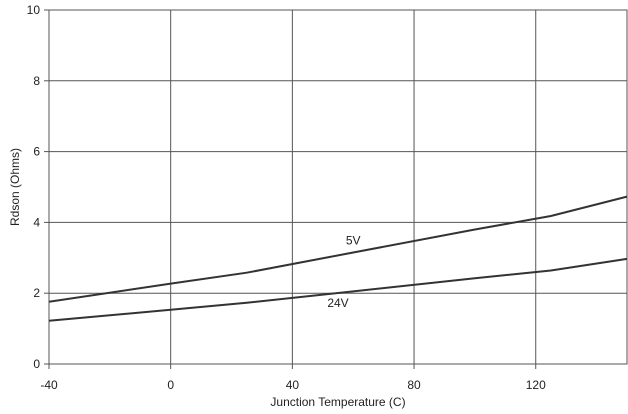 The image size is (628, 414). I want to click on series-label-5v: 5V, so click(353, 240).